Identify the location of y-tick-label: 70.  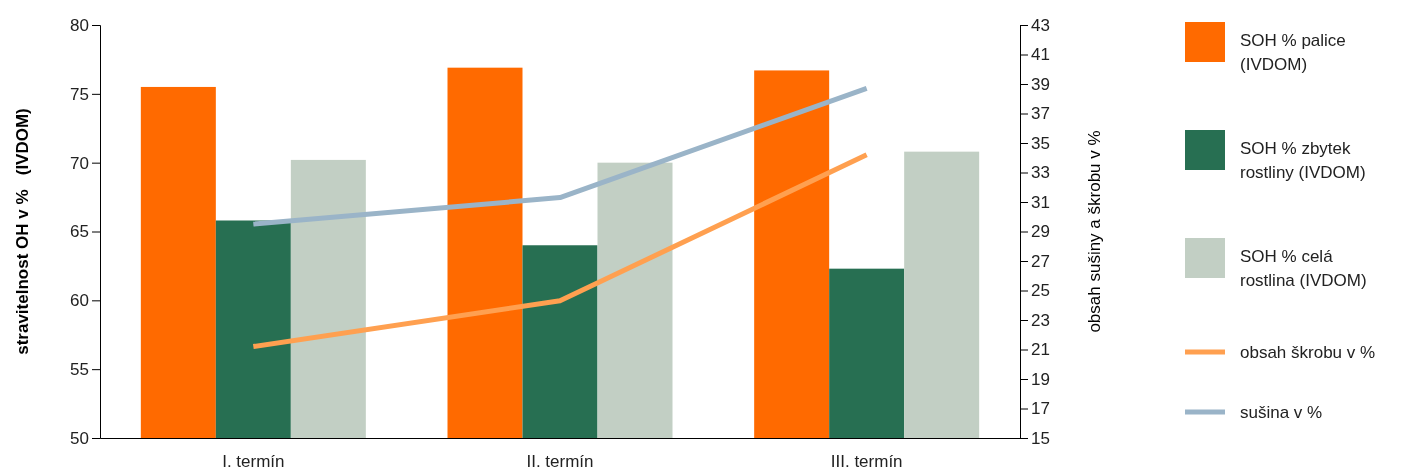
(79, 163).